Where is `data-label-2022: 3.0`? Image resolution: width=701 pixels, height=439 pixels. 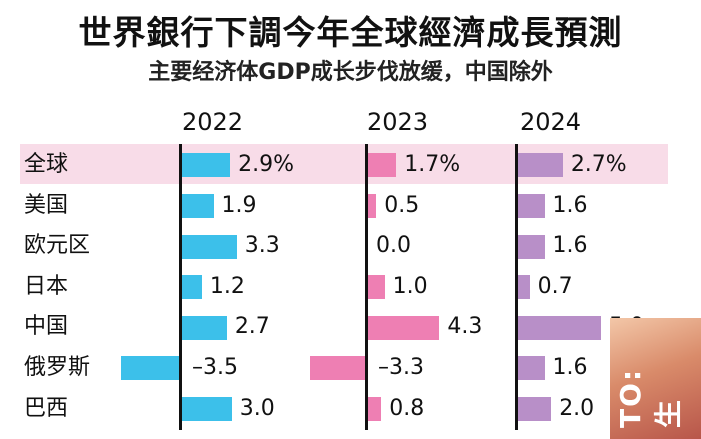 data-label-2022: 3.0 is located at coordinates (257, 408).